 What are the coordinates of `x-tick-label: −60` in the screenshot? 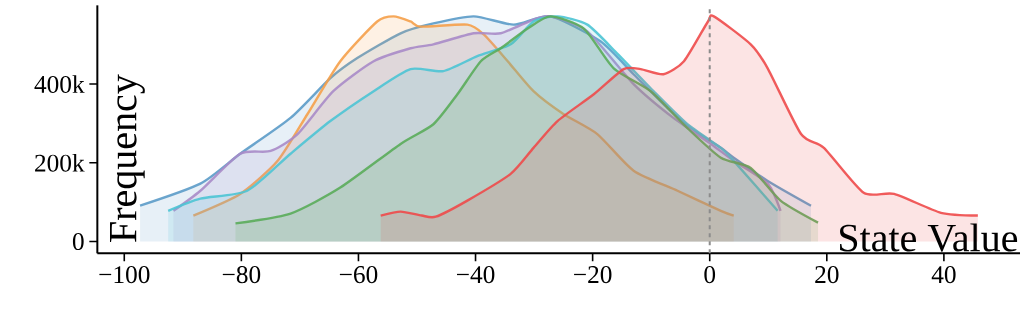 It's located at (358, 275).